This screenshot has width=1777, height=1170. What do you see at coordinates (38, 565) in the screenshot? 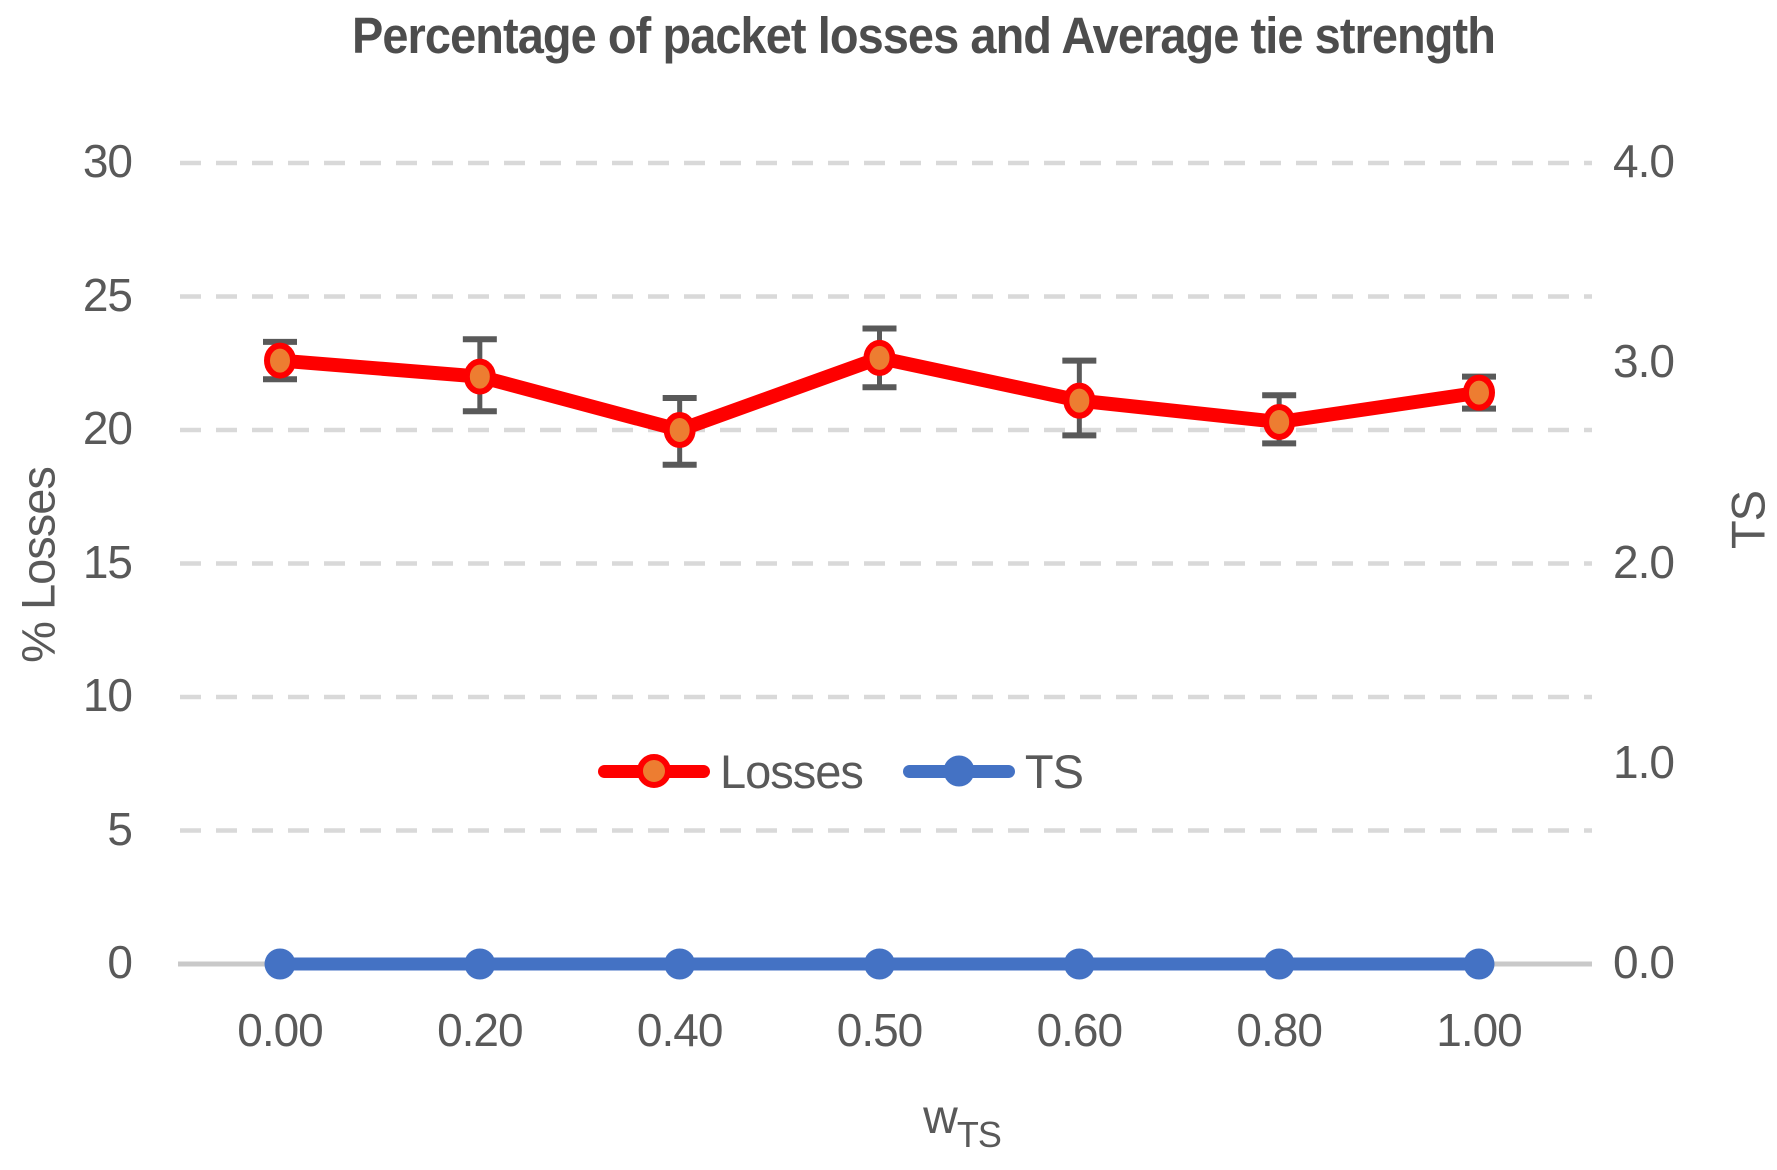
I see `y-left-axis-title: % Losses` at bounding box center [38, 565].